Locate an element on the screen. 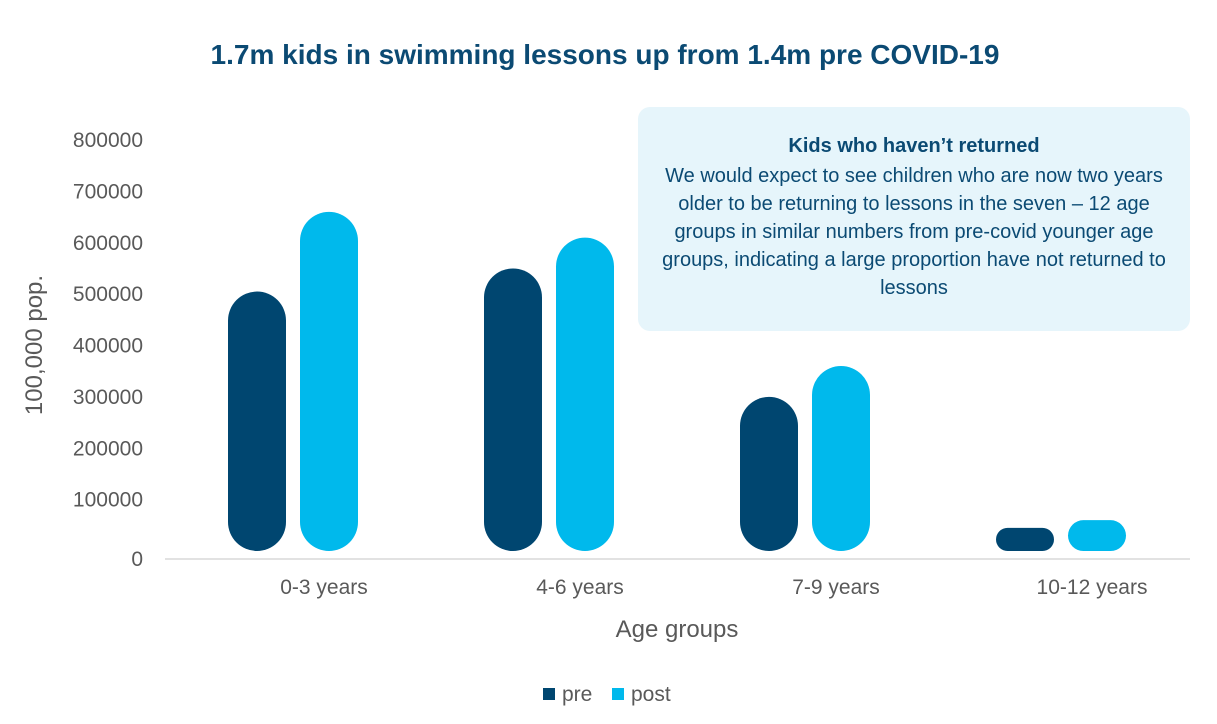 This screenshot has width=1217, height=724. y-tick-label: 0 is located at coordinates (137, 559).